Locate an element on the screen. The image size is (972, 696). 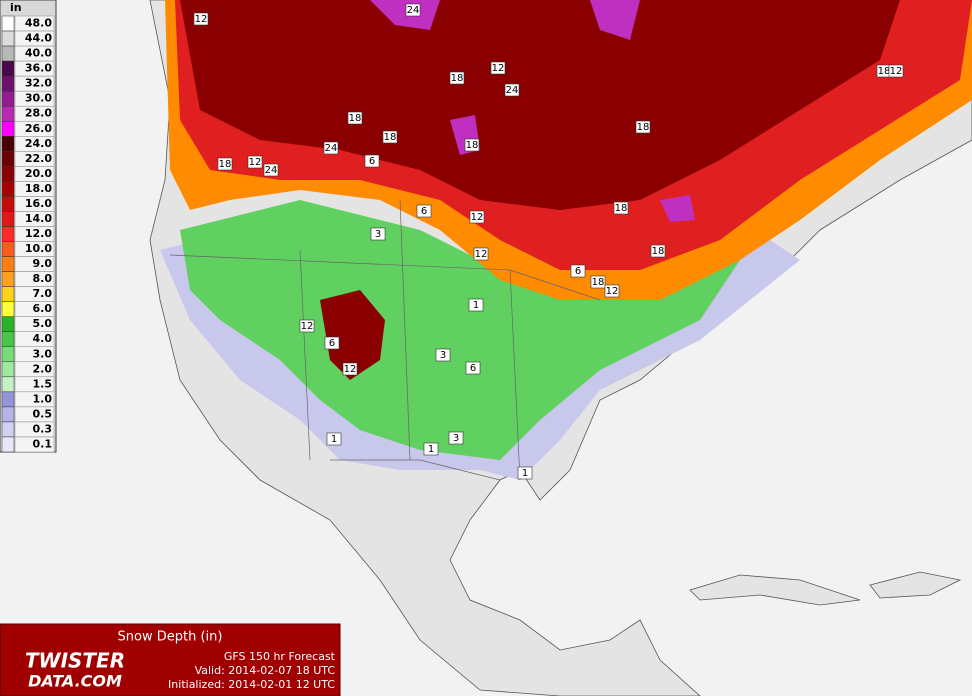
legend-label: 4.0 is located at coordinates (43, 338).